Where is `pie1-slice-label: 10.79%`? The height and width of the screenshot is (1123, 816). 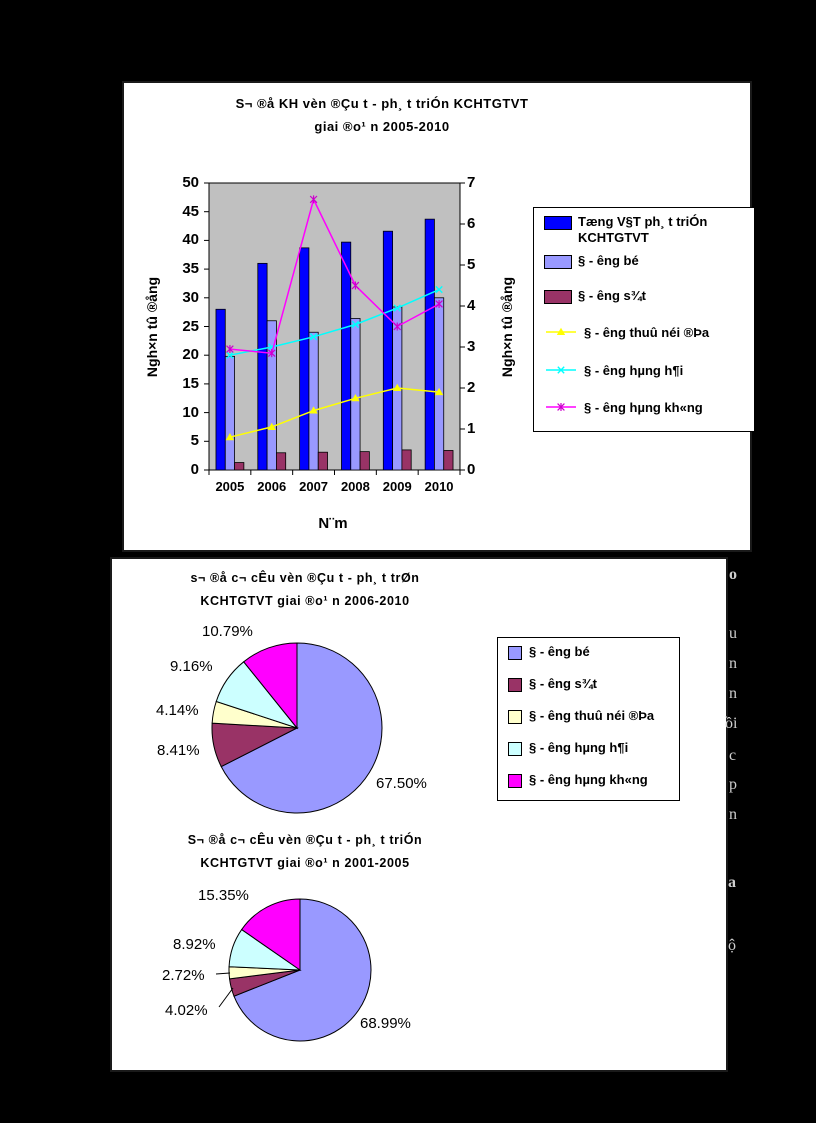
pie1-slice-label: 10.79% is located at coordinates (227, 631).